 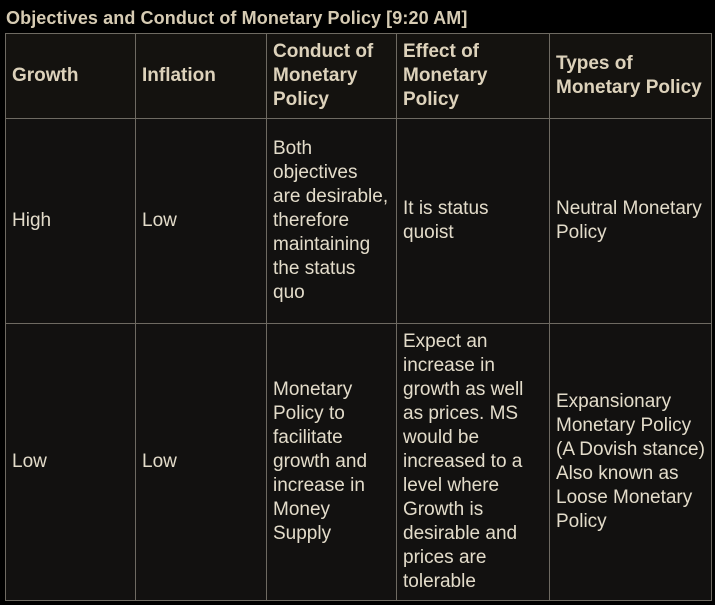 I want to click on timestamp: [9:20 AM], so click(x=427, y=18).